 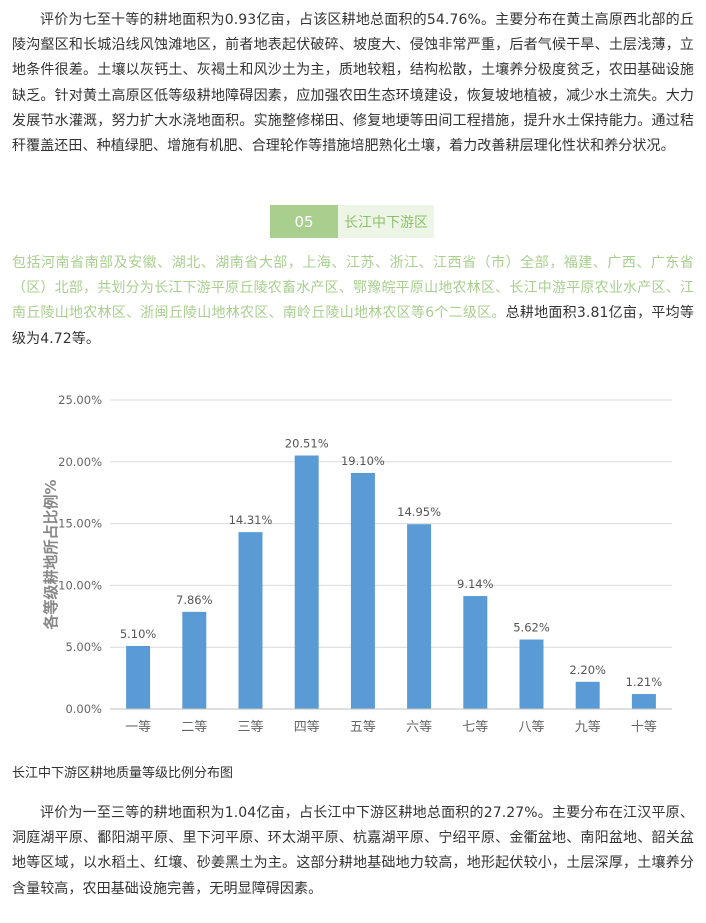 What do you see at coordinates (363, 461) in the screenshot?
I see `data-label: 19.10%` at bounding box center [363, 461].